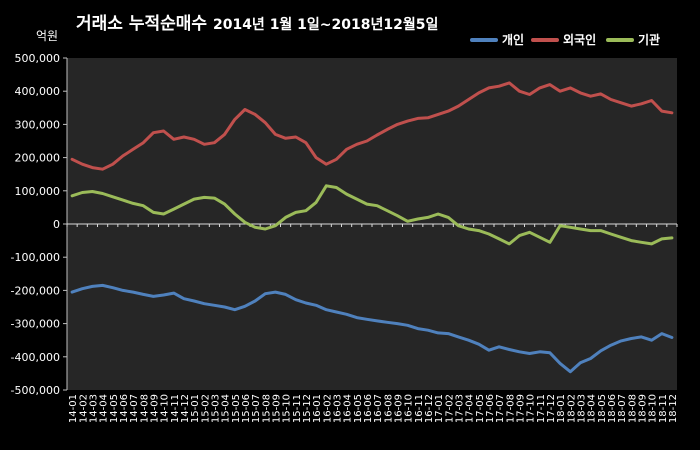 This screenshot has height=450, width=700. Describe the element at coordinates (205, 408) in the screenshot. I see `x-tick-label: 15-02` at that location.